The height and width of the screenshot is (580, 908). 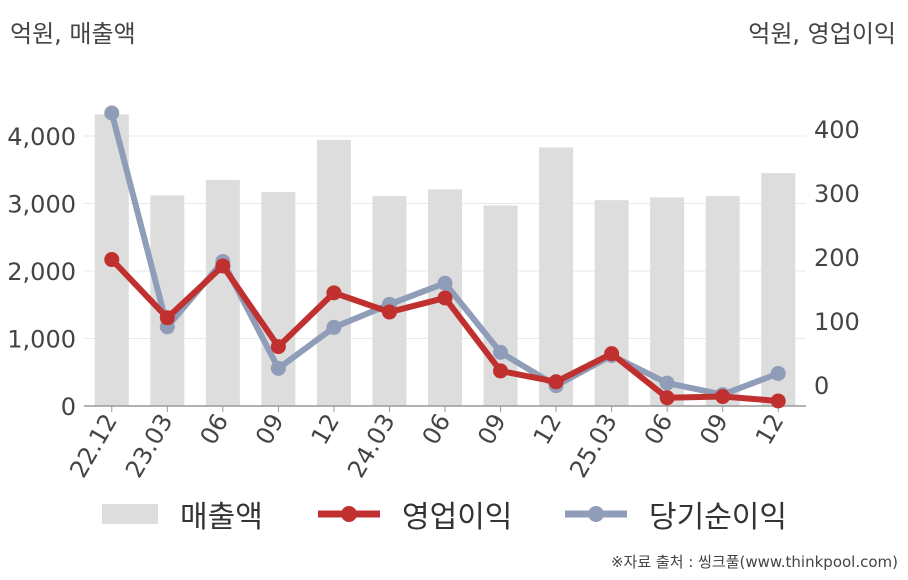 I want to click on legend-swatch-net-income, so click(x=596, y=514).